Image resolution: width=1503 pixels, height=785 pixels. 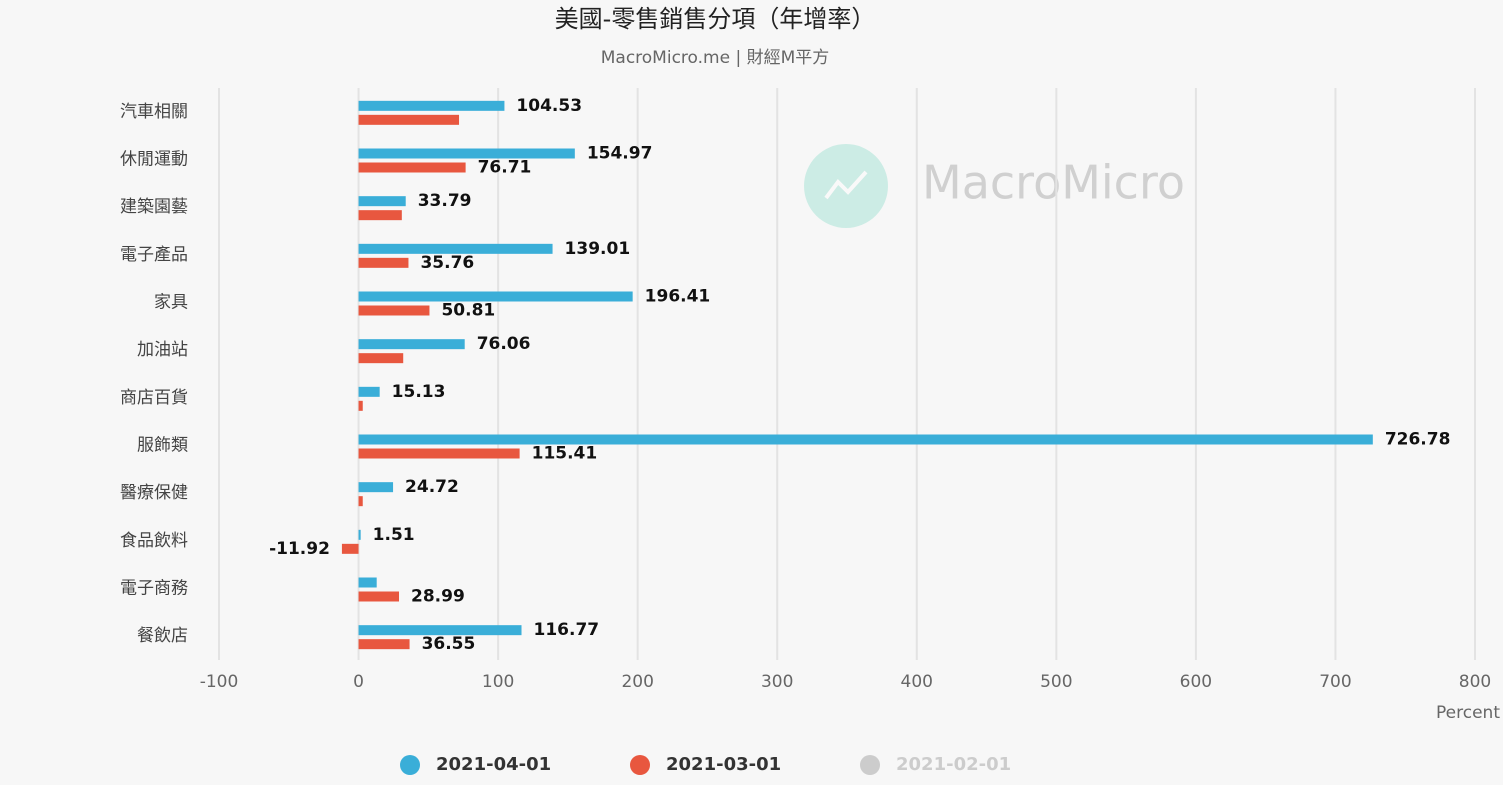 What do you see at coordinates (449, 644) in the screenshot?
I see `data-label: 36.55` at bounding box center [449, 644].